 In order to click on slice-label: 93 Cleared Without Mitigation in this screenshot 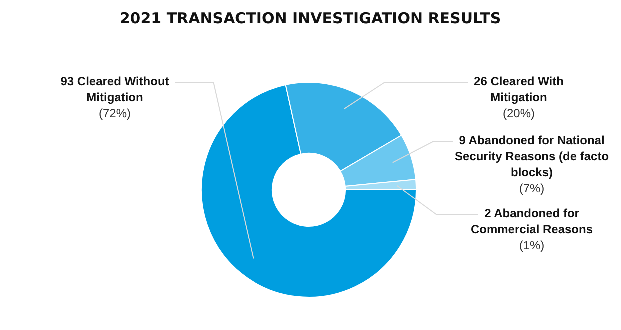, I will do `click(115, 89)`.